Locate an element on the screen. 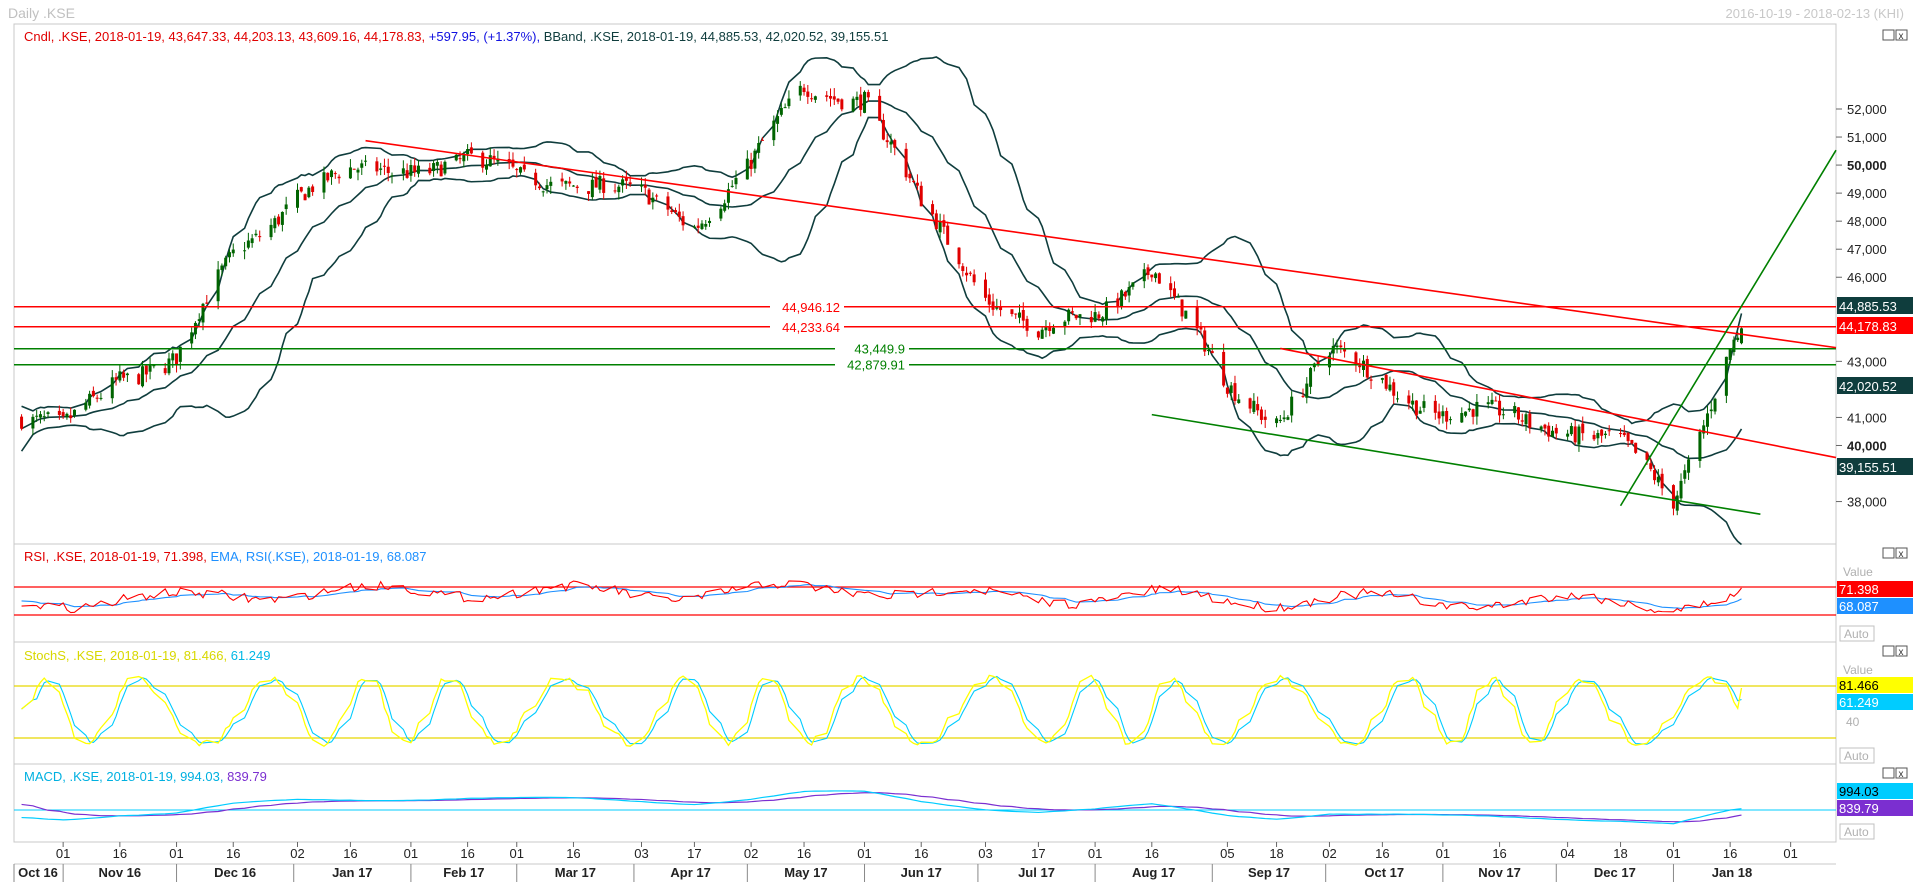  rsi-auto-button: Auto is located at coordinates (1856, 634).